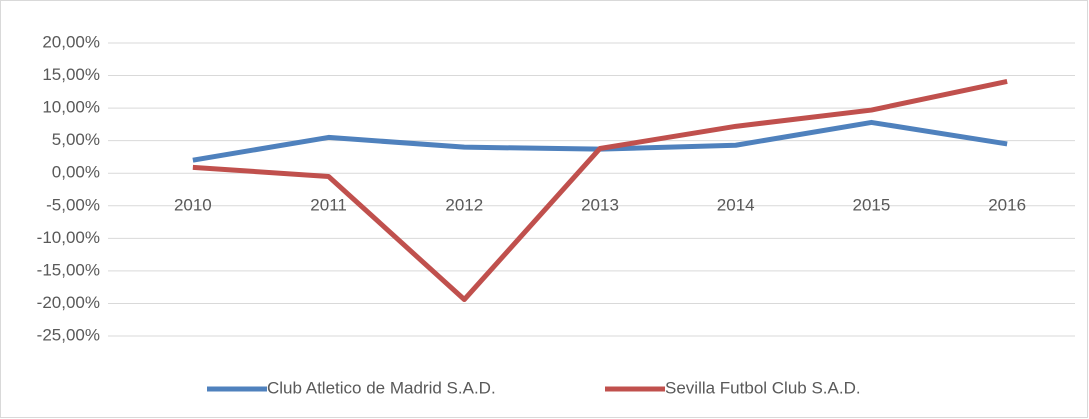 This screenshot has width=1089, height=419. What do you see at coordinates (71, 41) in the screenshot?
I see `y-tick-label: 20,00%` at bounding box center [71, 41].